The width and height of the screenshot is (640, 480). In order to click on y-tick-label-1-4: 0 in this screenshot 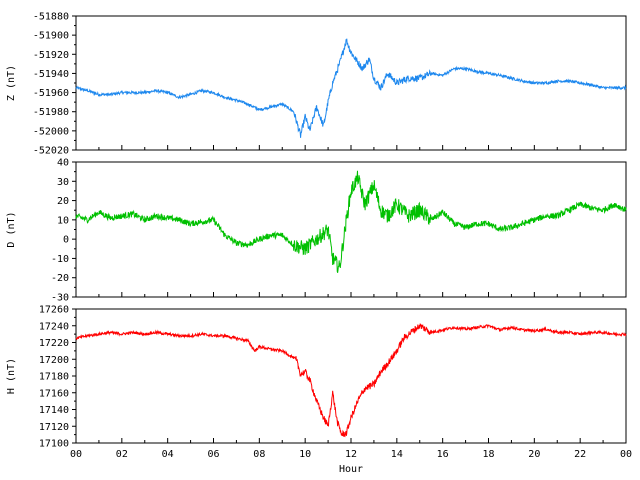, I will do `click(66, 240)`.